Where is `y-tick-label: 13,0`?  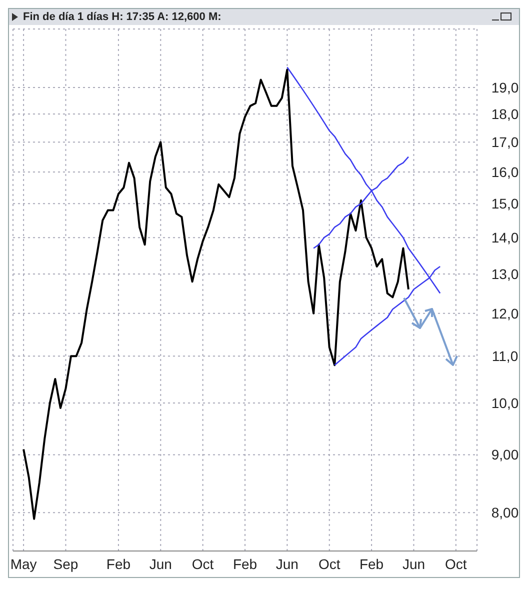
y-tick-label: 13,0 is located at coordinates (505, 274).